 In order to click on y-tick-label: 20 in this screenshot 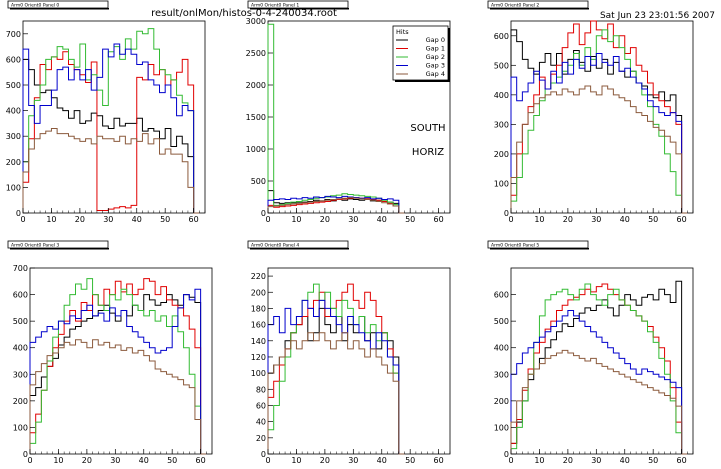, I will do `click(261, 438)`.